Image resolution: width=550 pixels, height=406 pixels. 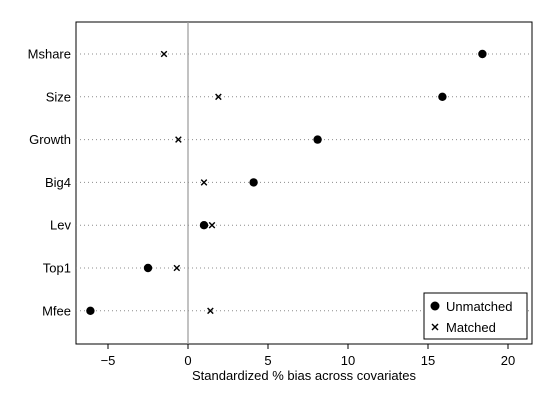 What do you see at coordinates (187, 360) in the screenshot?
I see `x-tick-label: 0` at bounding box center [187, 360].